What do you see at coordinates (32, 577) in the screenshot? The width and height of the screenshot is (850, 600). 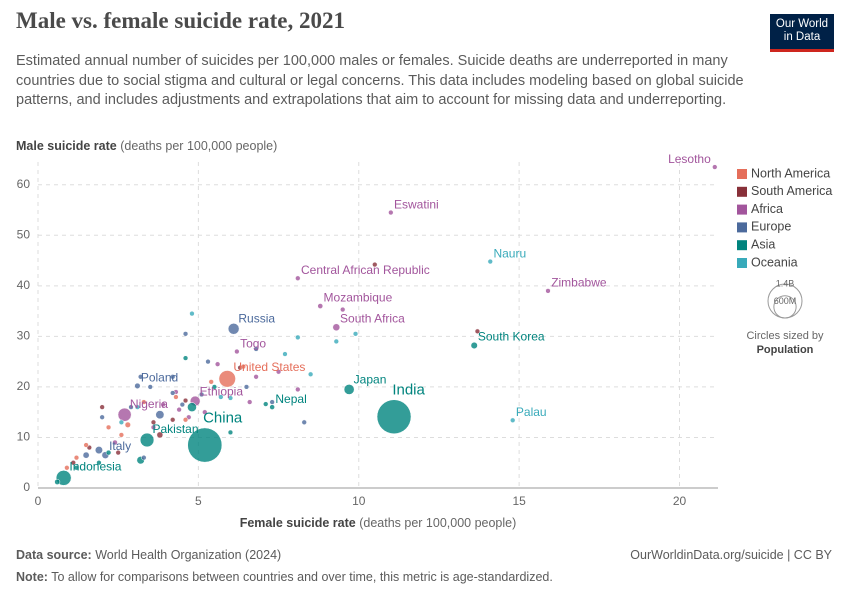 I see `note-label: Note:` at bounding box center [32, 577].